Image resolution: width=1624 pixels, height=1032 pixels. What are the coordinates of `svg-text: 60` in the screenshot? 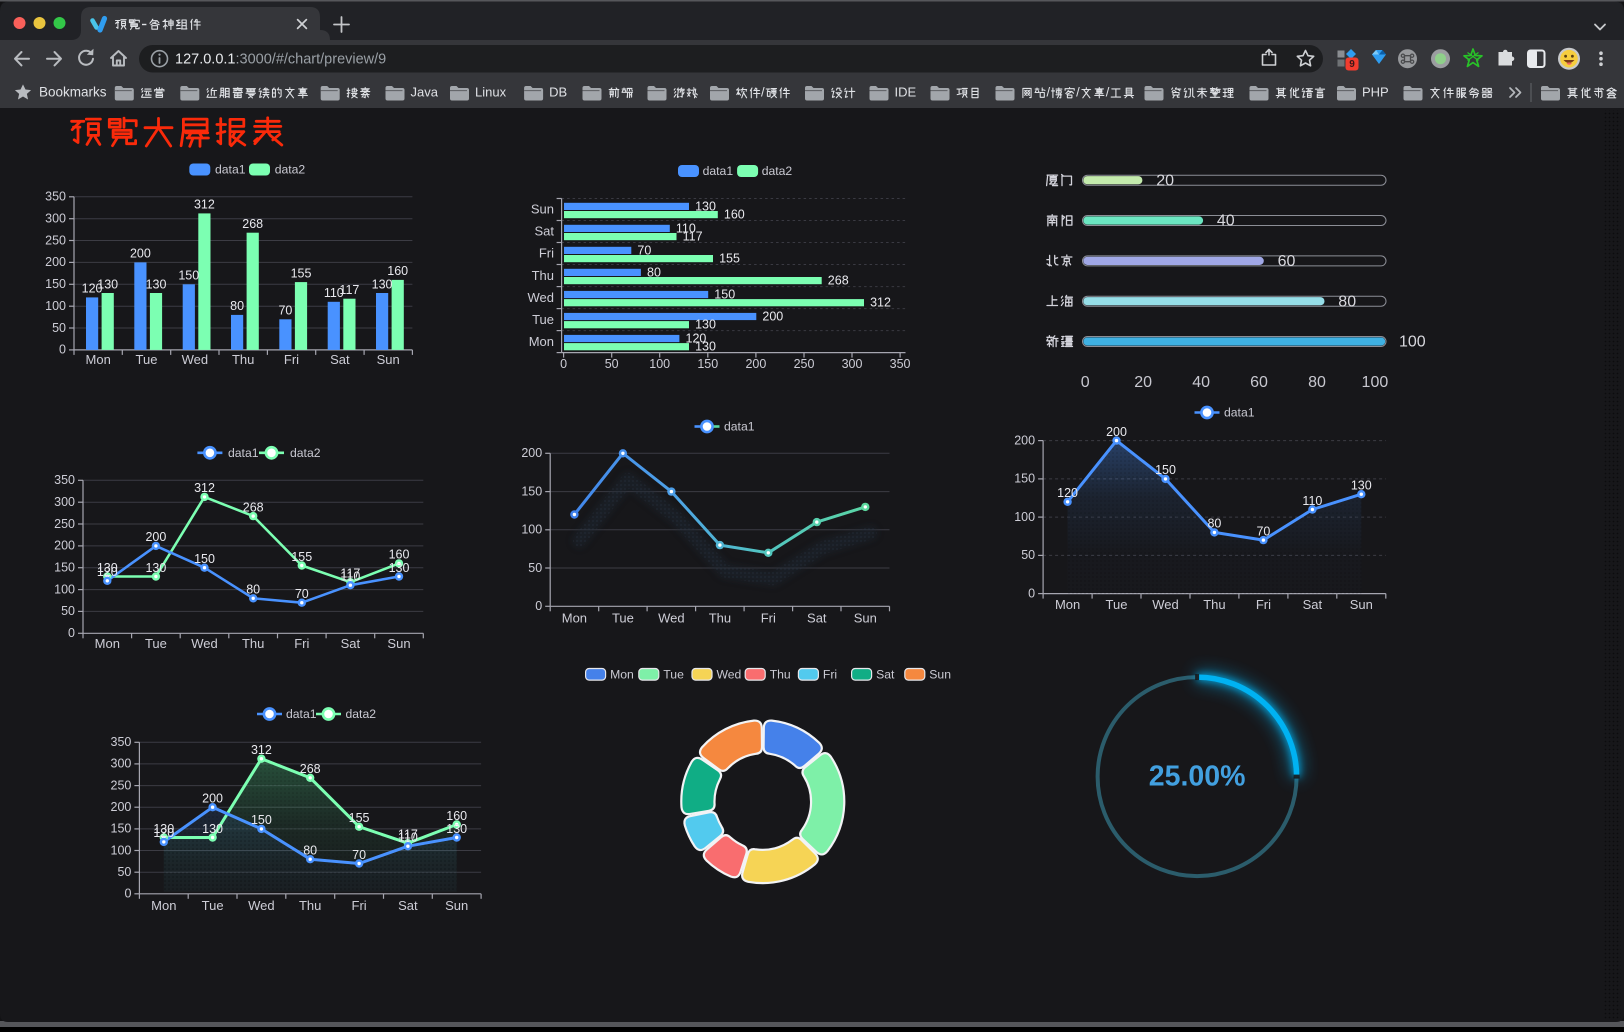 It's located at (1259, 382).